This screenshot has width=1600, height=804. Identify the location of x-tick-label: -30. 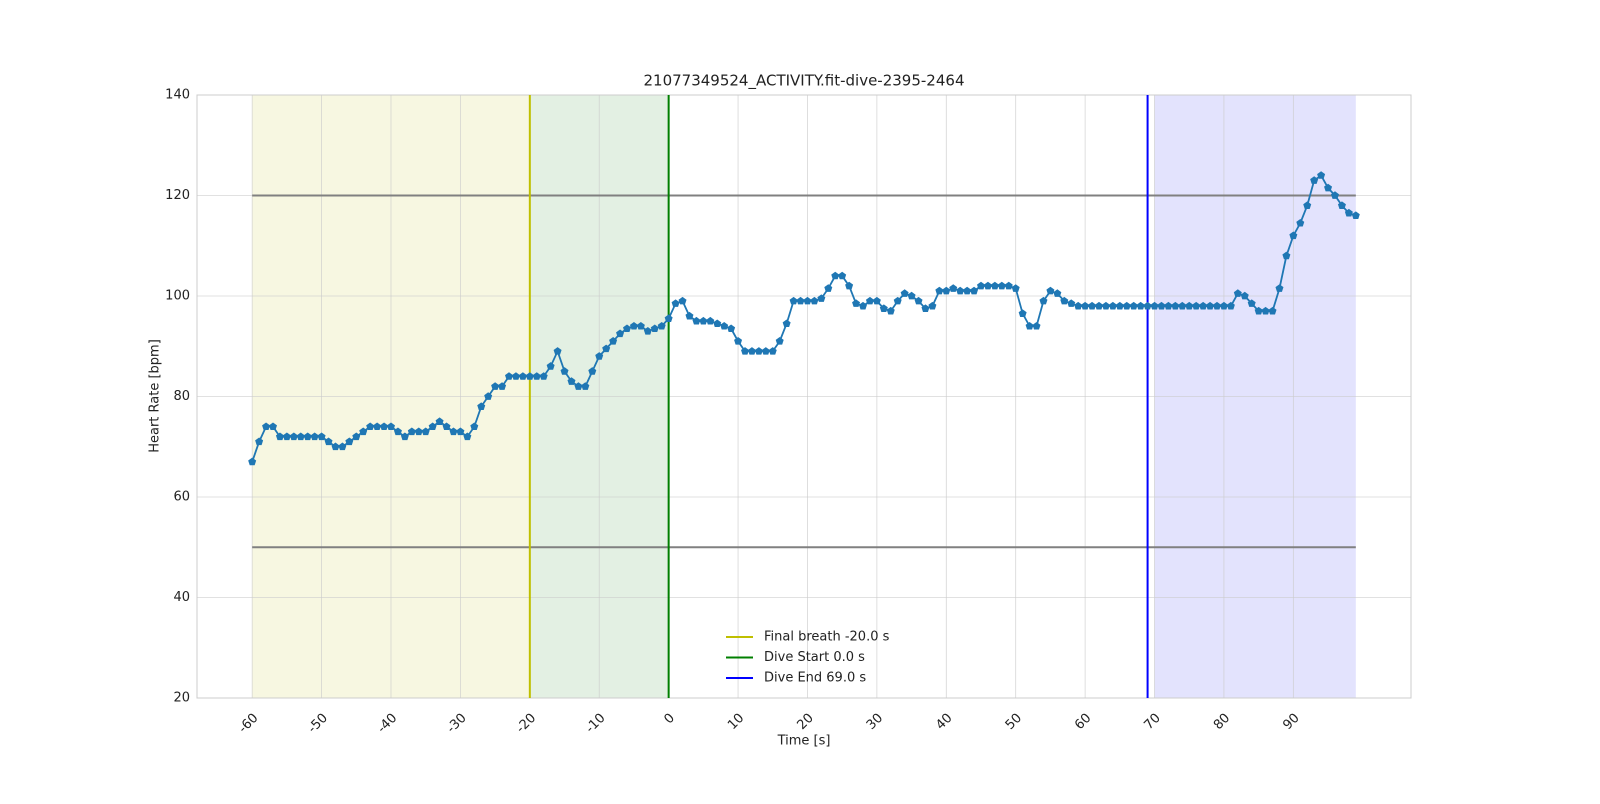
(457, 724).